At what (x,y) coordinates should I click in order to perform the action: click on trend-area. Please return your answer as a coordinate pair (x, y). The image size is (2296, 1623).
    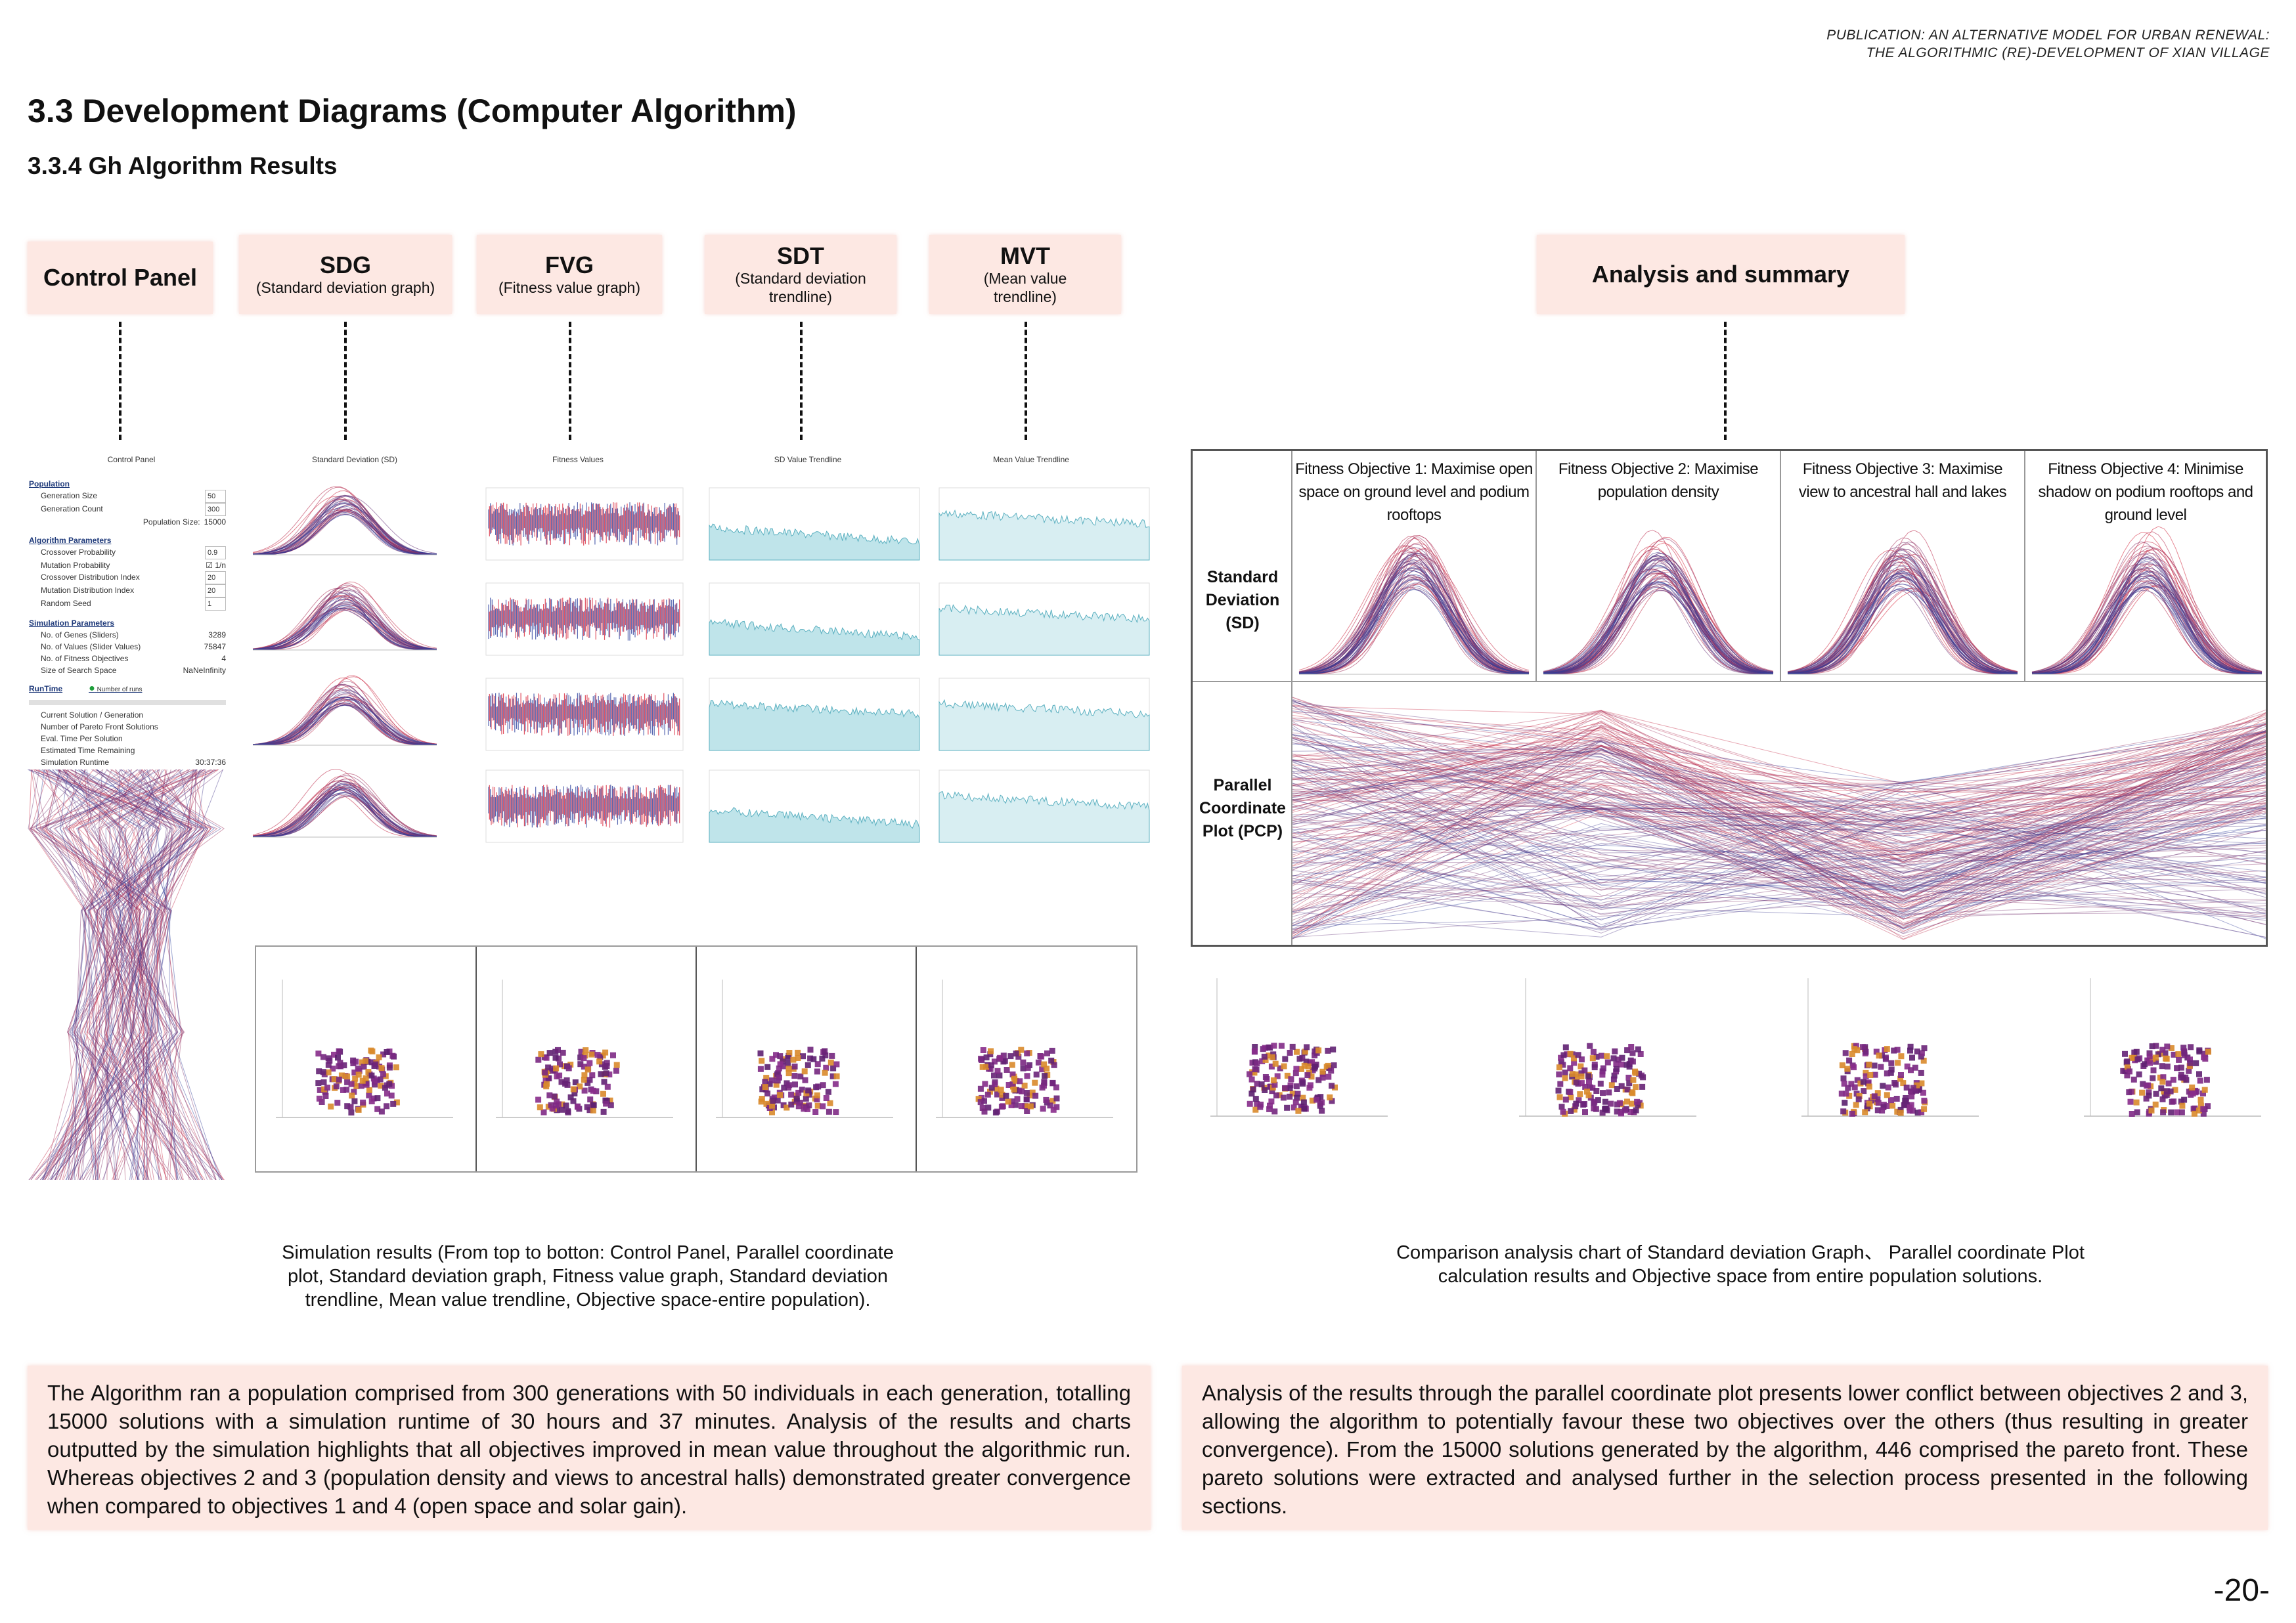
    Looking at the image, I should click on (1044, 725).